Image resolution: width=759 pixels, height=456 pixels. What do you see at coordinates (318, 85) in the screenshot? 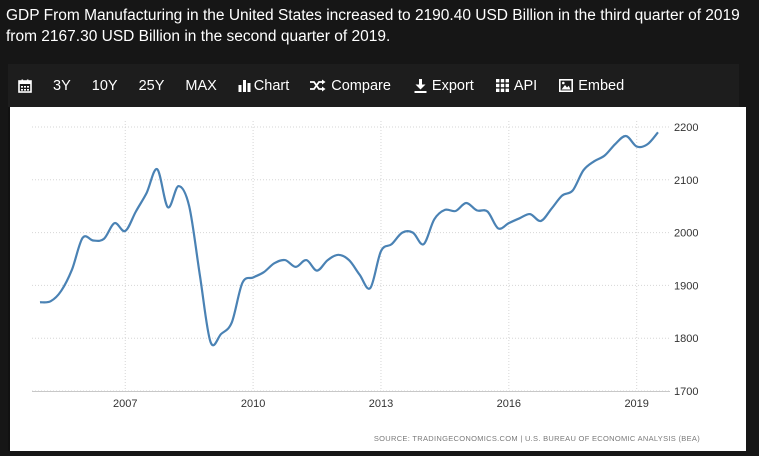
I see `shuffle-icon` at bounding box center [318, 85].